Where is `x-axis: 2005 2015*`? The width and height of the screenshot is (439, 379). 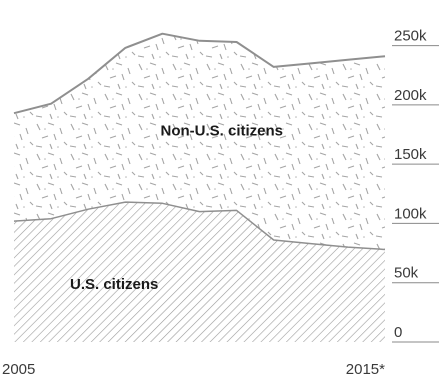 x-axis: 2005 2015* is located at coordinates (193, 369).